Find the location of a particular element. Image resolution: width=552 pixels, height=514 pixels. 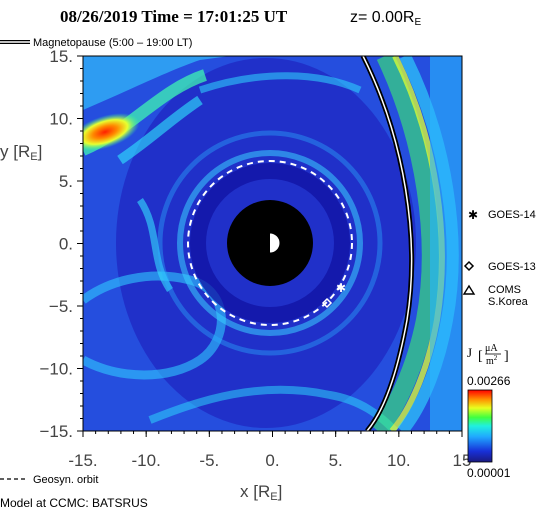

x-tick-label: 15 is located at coordinates (462, 460).